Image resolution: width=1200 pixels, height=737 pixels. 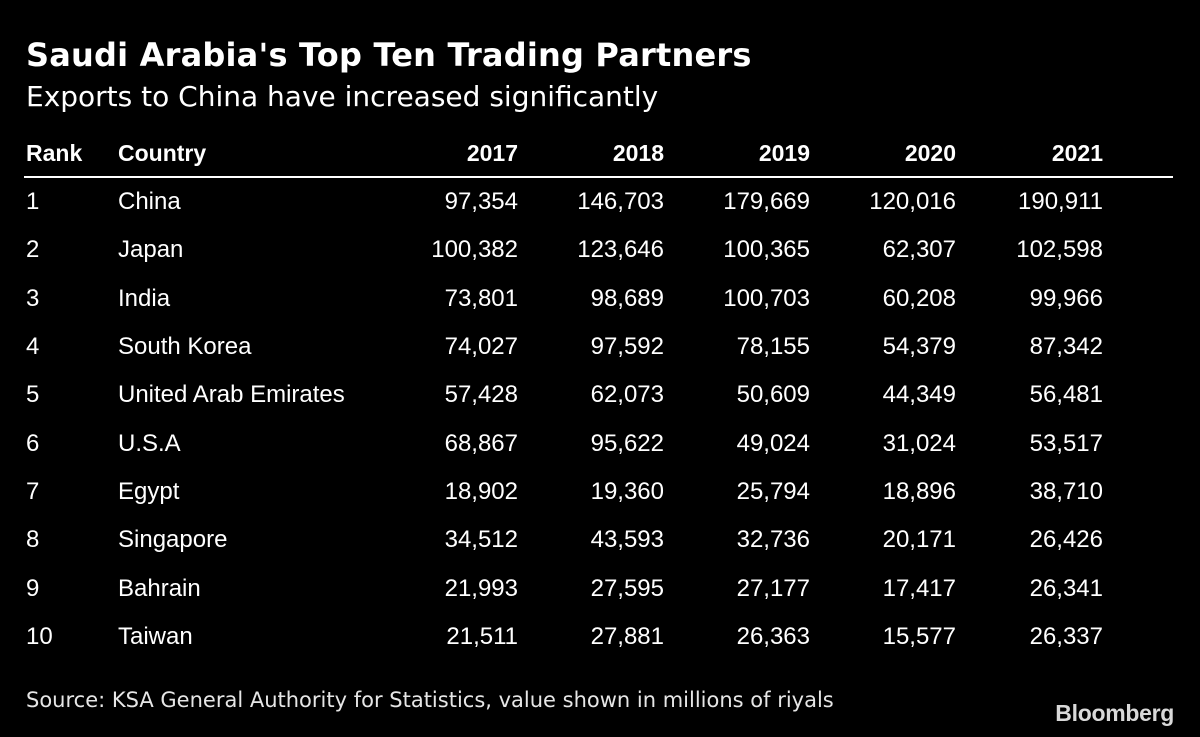 I want to click on cell-2019: 26,363, so click(x=773, y=636).